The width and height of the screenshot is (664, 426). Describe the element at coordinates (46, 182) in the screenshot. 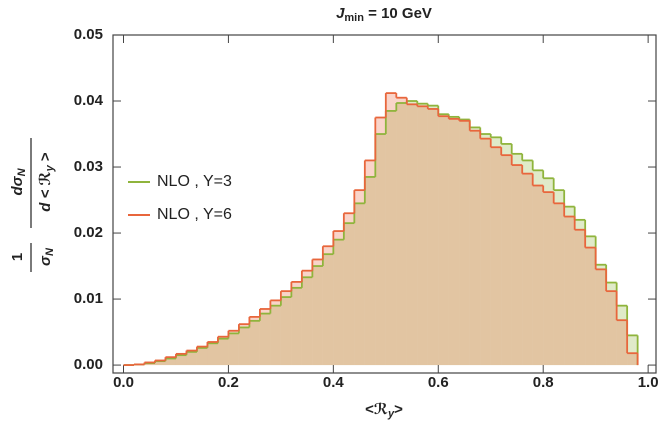

I see `ylabel-den: d < ℛy >` at that location.